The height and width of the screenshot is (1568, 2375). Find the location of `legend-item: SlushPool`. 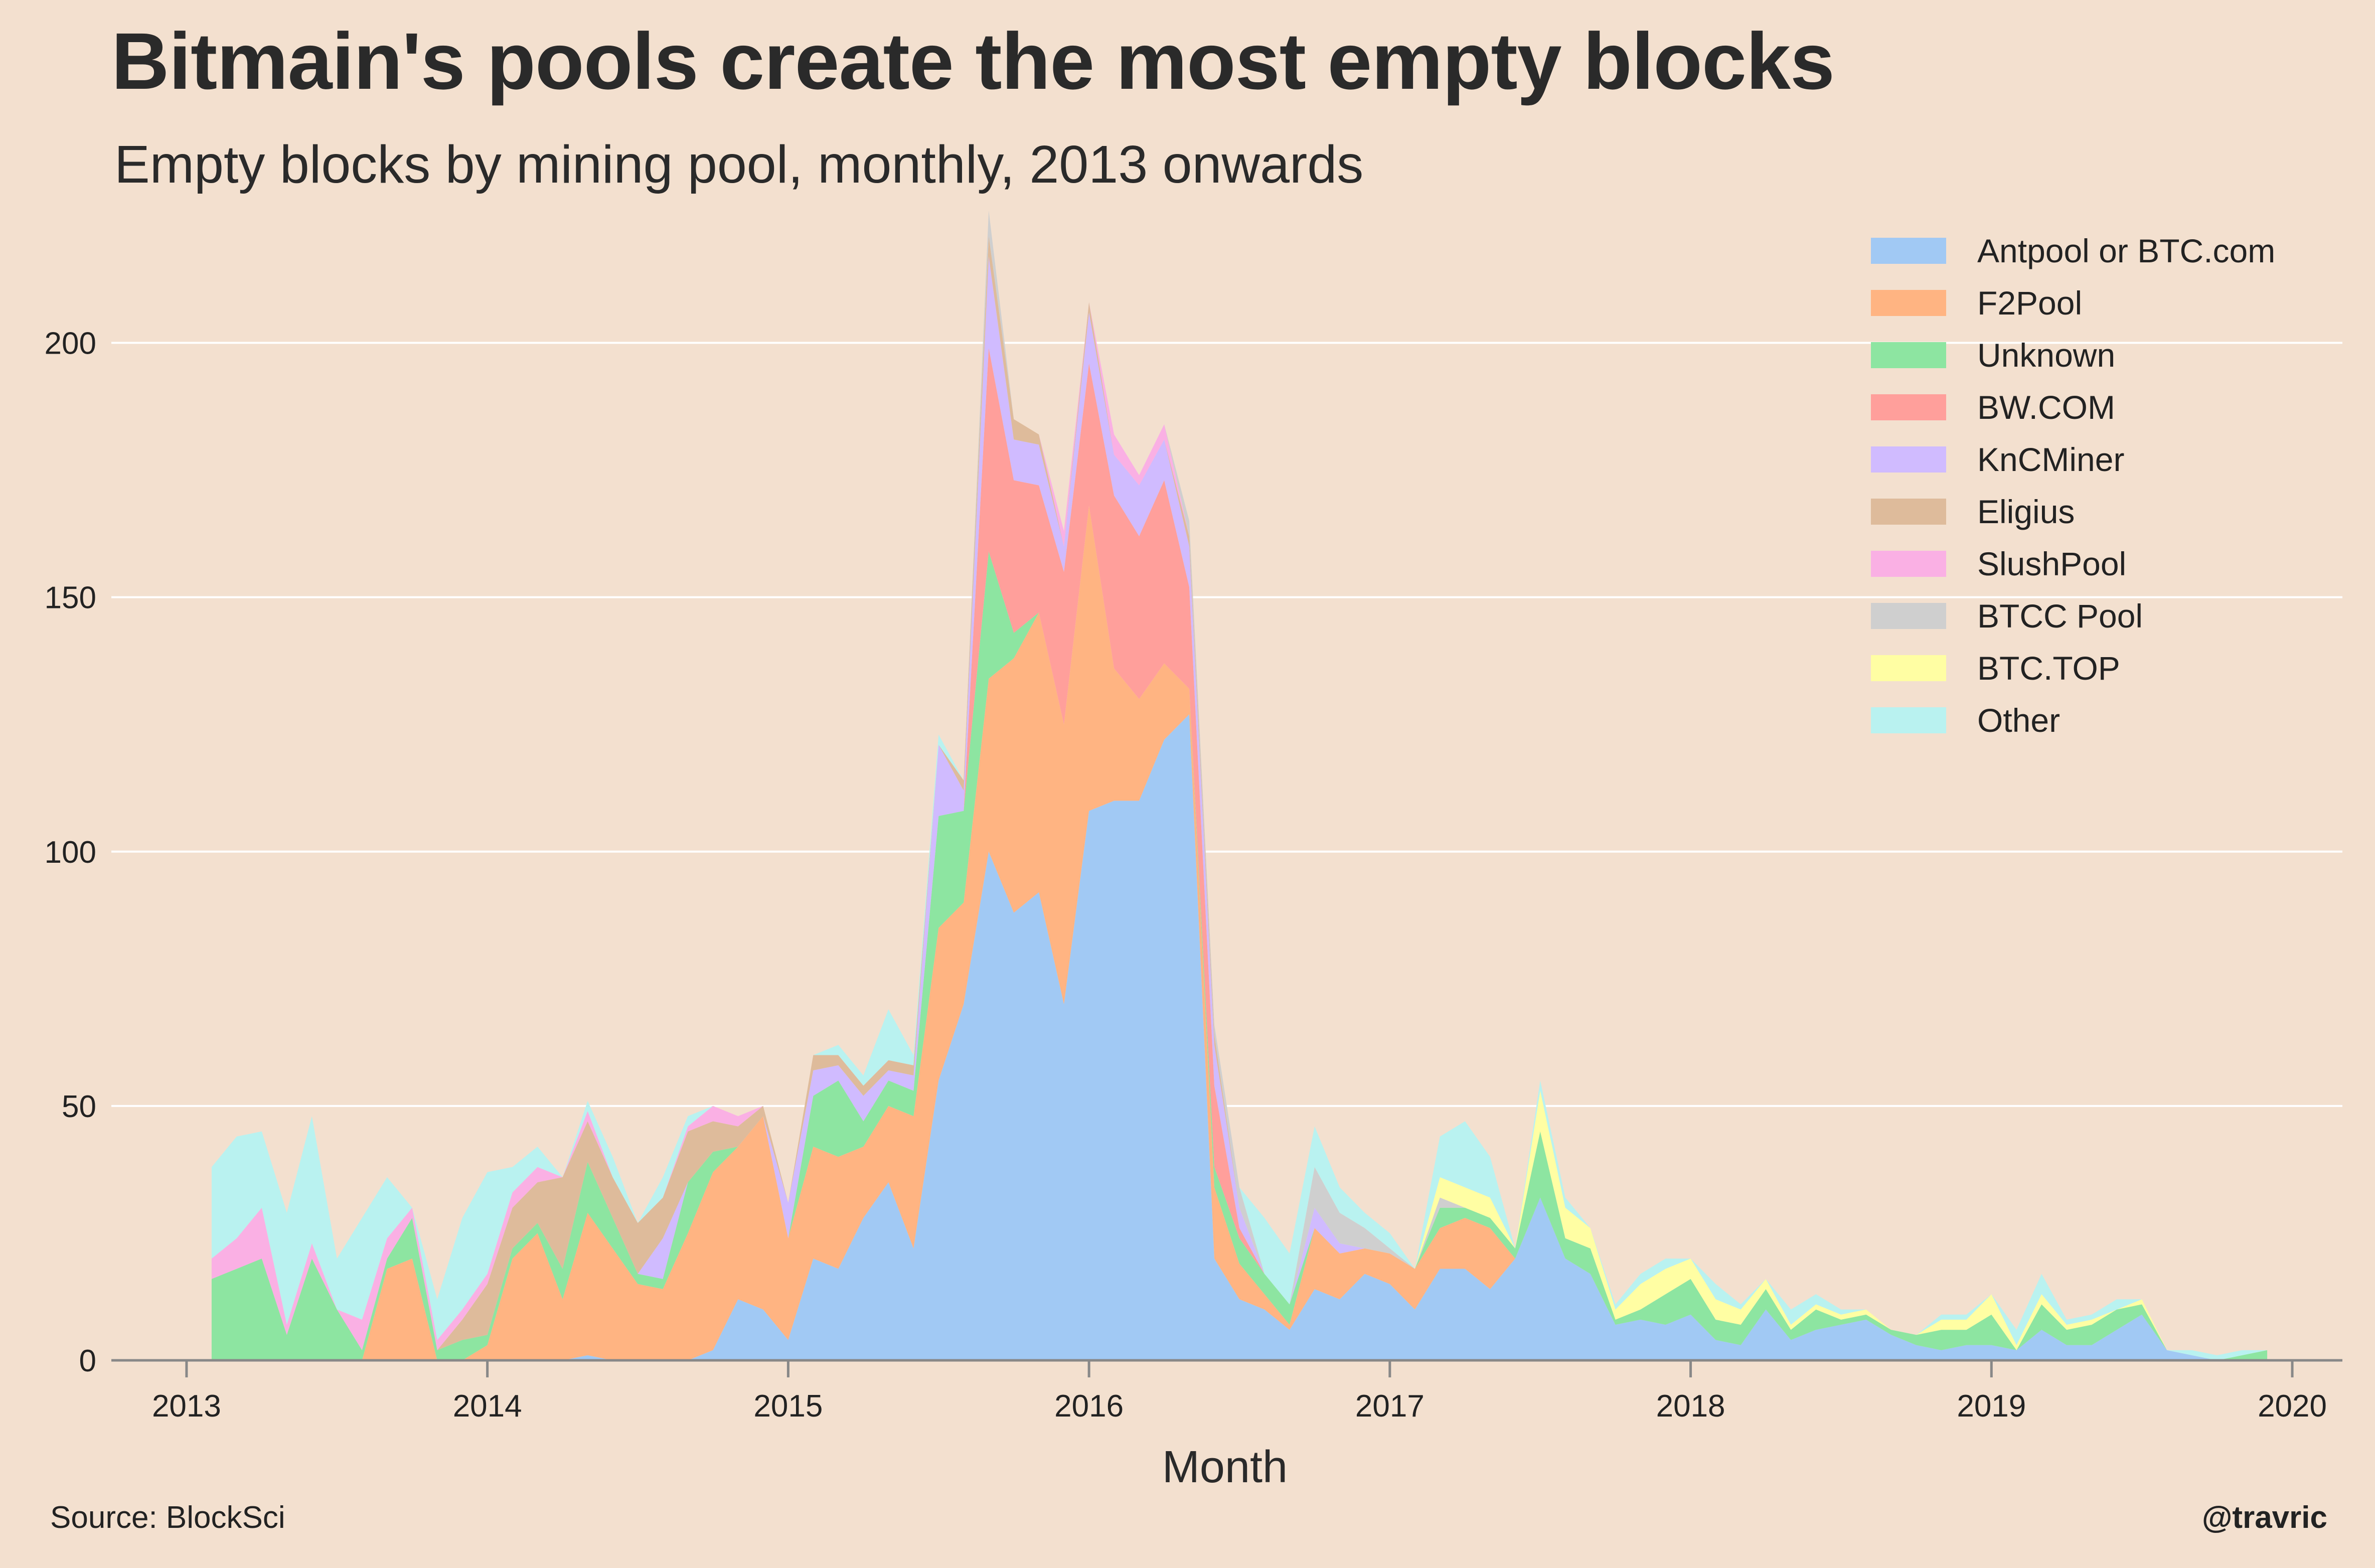

legend-item: SlushPool is located at coordinates (2073, 564).